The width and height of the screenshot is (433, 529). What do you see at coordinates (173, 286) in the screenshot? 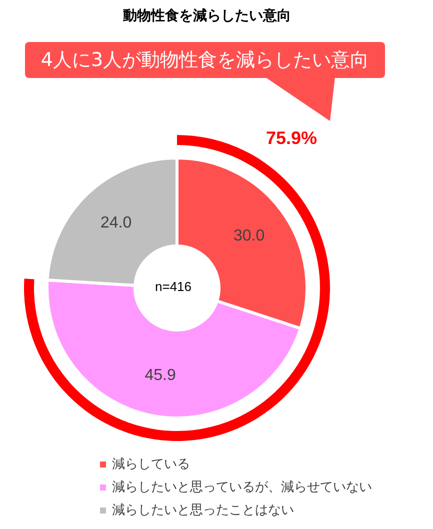
I see `text: n=416` at bounding box center [173, 286].